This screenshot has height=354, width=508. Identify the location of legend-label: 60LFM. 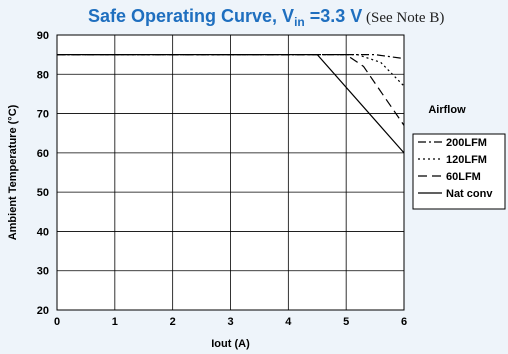
(463, 177).